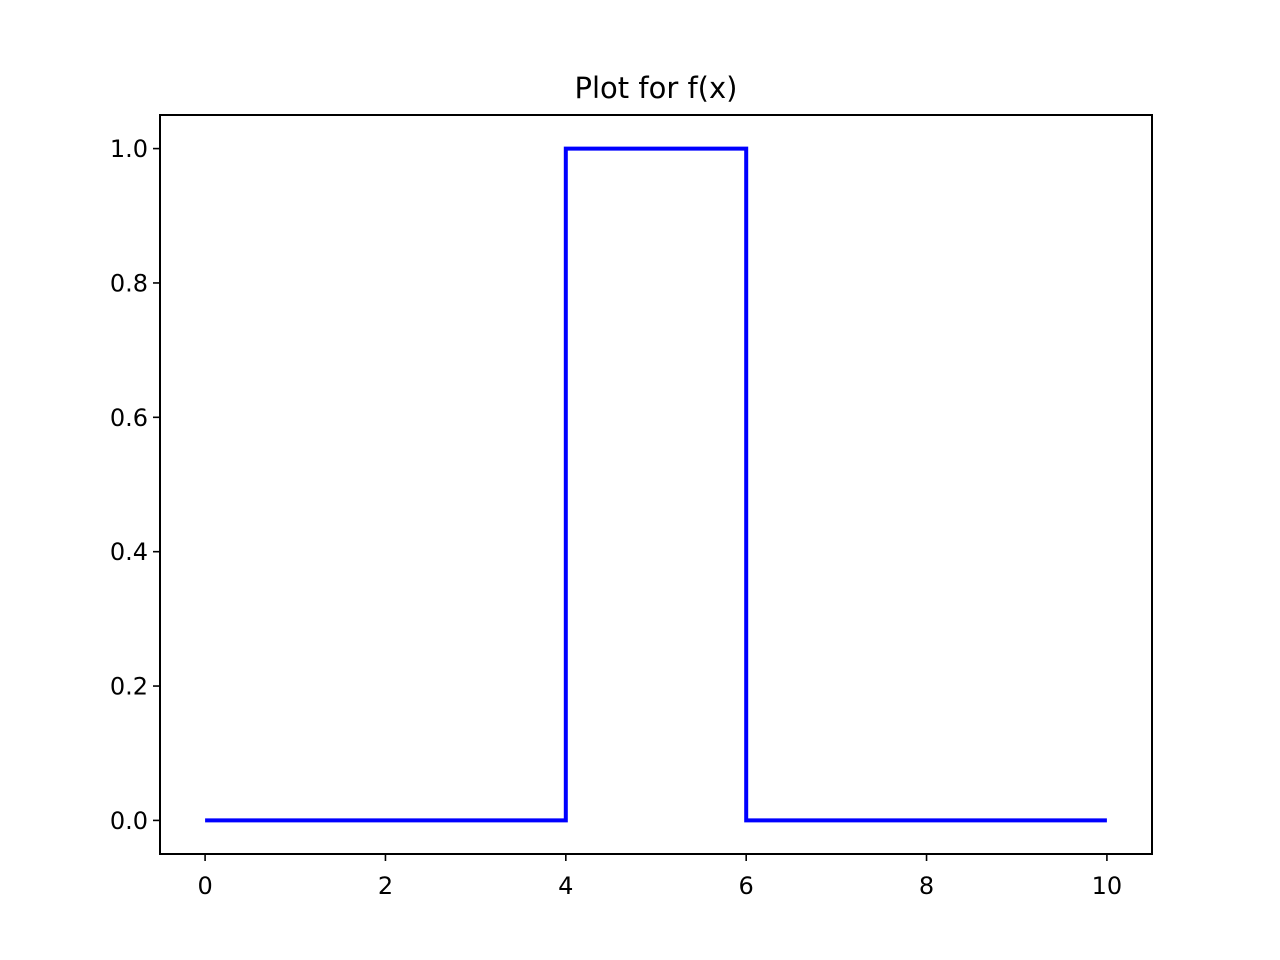 This screenshot has width=1280, height=960. Describe the element at coordinates (926, 886) in the screenshot. I see `x-tick-label: 8` at that location.